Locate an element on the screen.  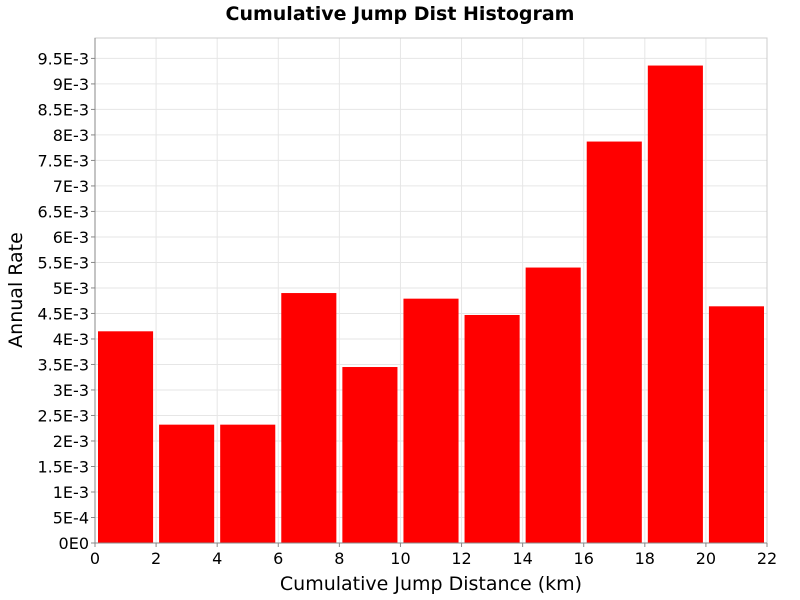
y-tick-label: 3E-3 is located at coordinates (71, 390).